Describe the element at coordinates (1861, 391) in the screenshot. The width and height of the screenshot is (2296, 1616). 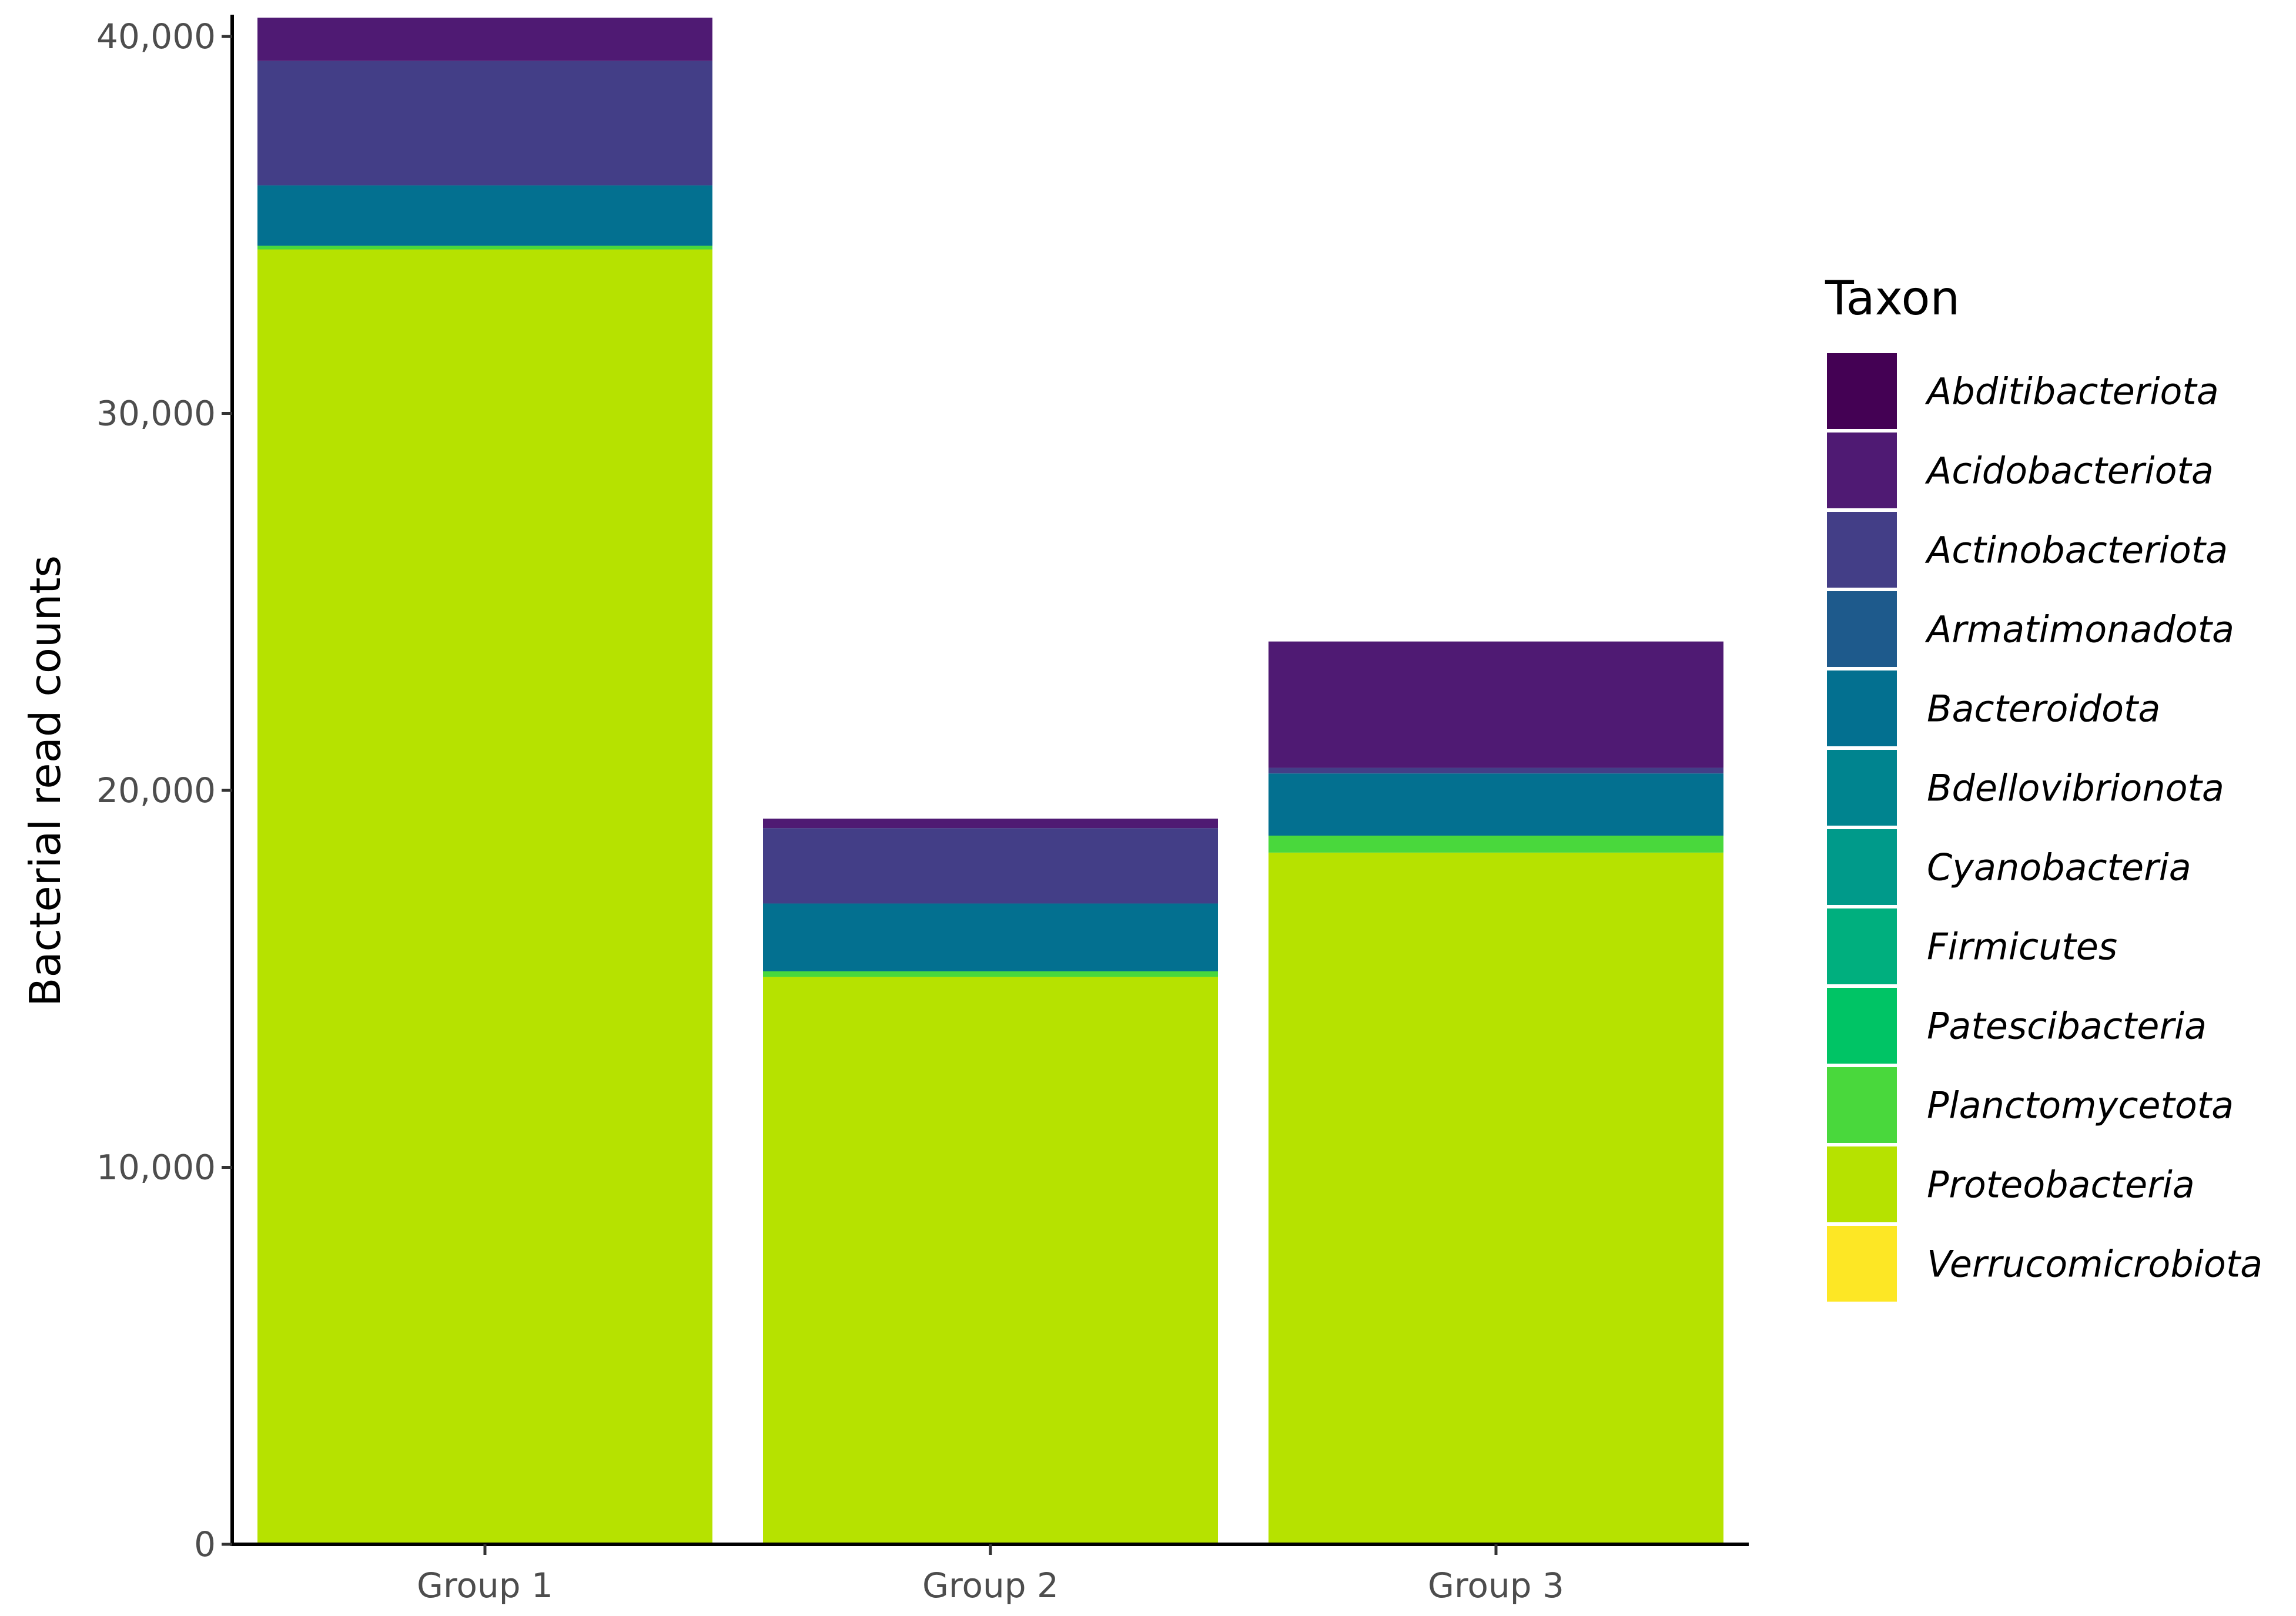
I see `legend-key-abditibacteriota` at that location.